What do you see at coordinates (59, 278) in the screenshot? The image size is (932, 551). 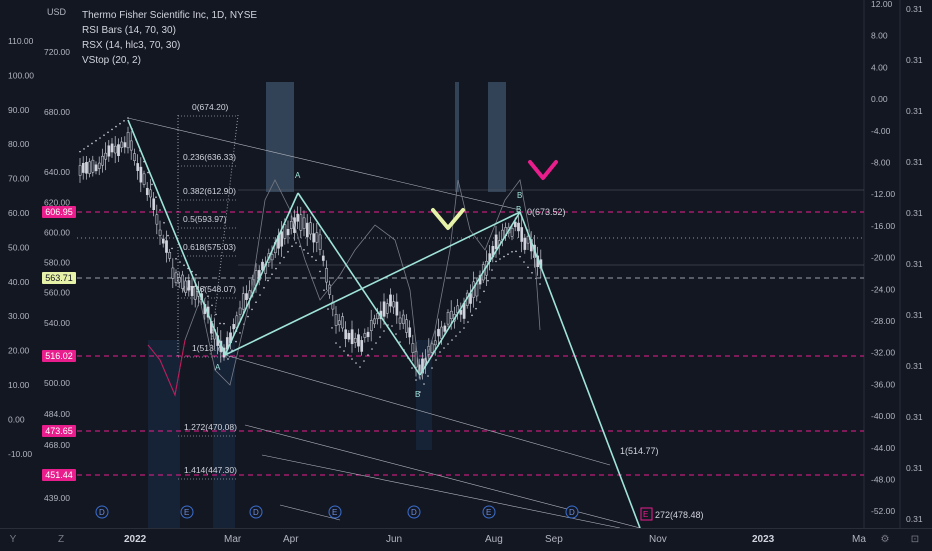 I see `price-tag-563: 563.71` at bounding box center [59, 278].